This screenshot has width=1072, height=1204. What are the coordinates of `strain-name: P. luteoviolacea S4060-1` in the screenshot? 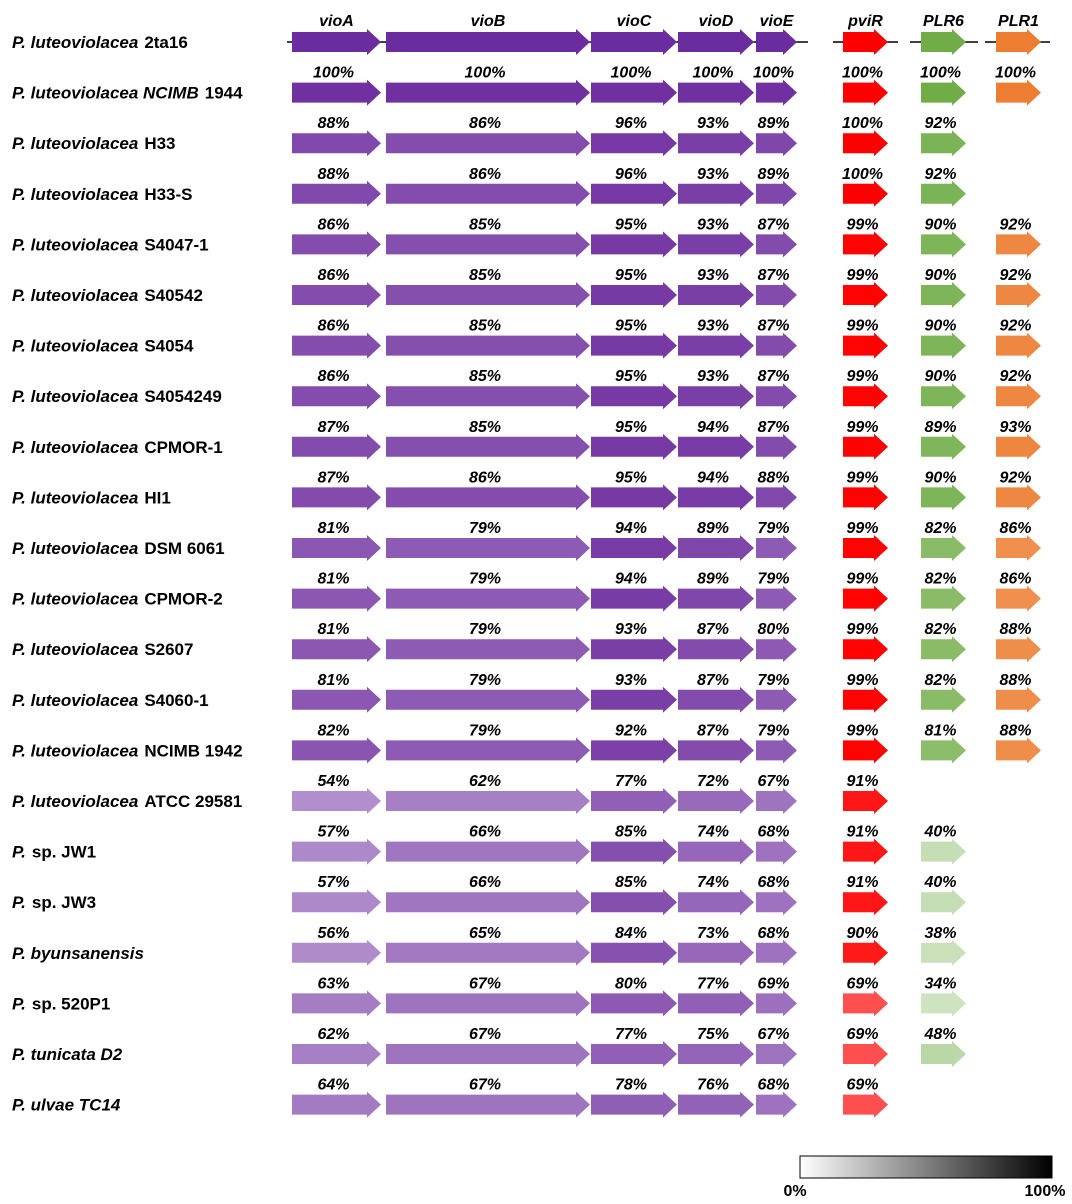 It's located at (110, 700).